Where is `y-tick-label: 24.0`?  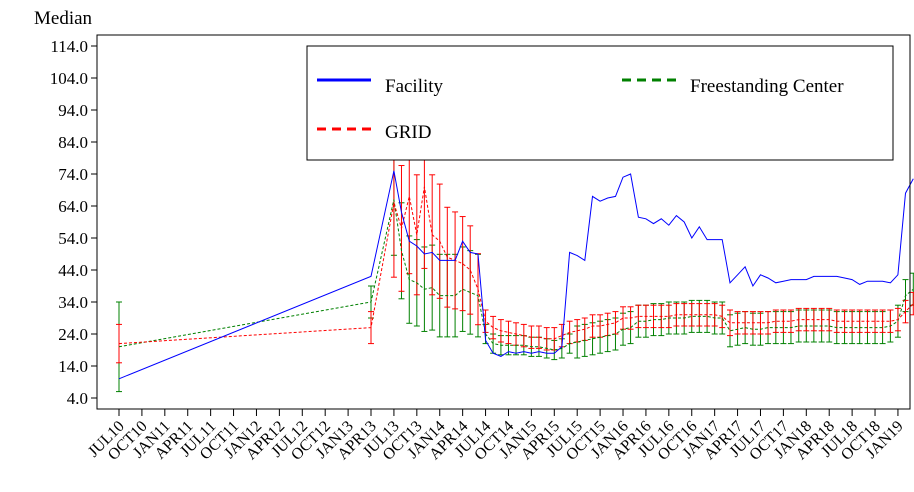
y-tick-label: 24.0 is located at coordinates (73, 334).